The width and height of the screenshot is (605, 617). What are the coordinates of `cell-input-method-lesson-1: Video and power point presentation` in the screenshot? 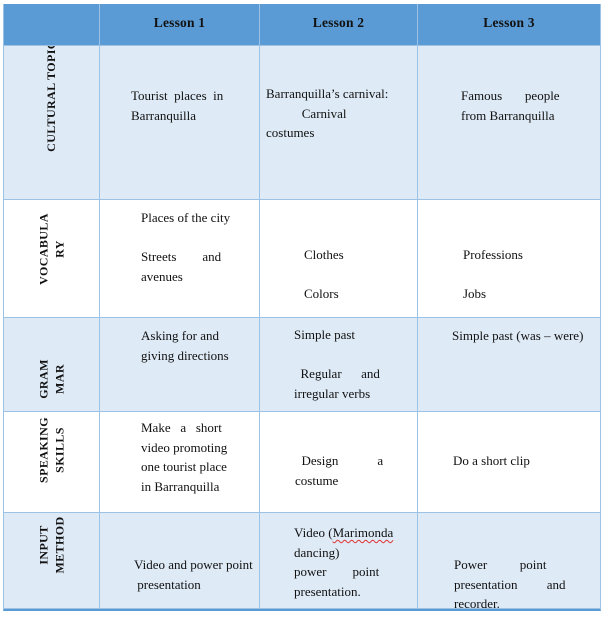 It's located at (180, 561).